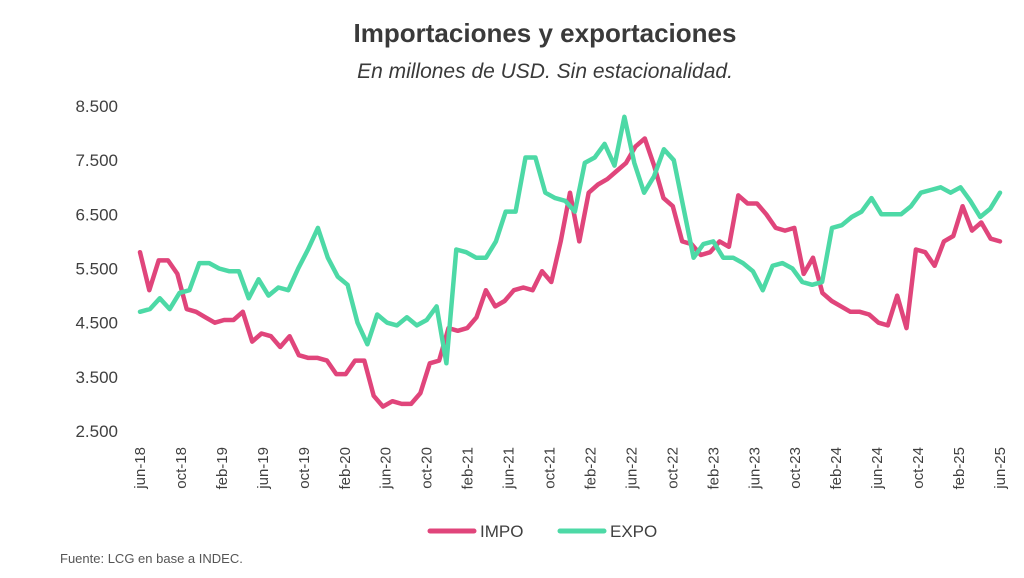 Image resolution: width=1024 pixels, height=578 pixels. I want to click on x-tick-label: feb-21, so click(468, 468).